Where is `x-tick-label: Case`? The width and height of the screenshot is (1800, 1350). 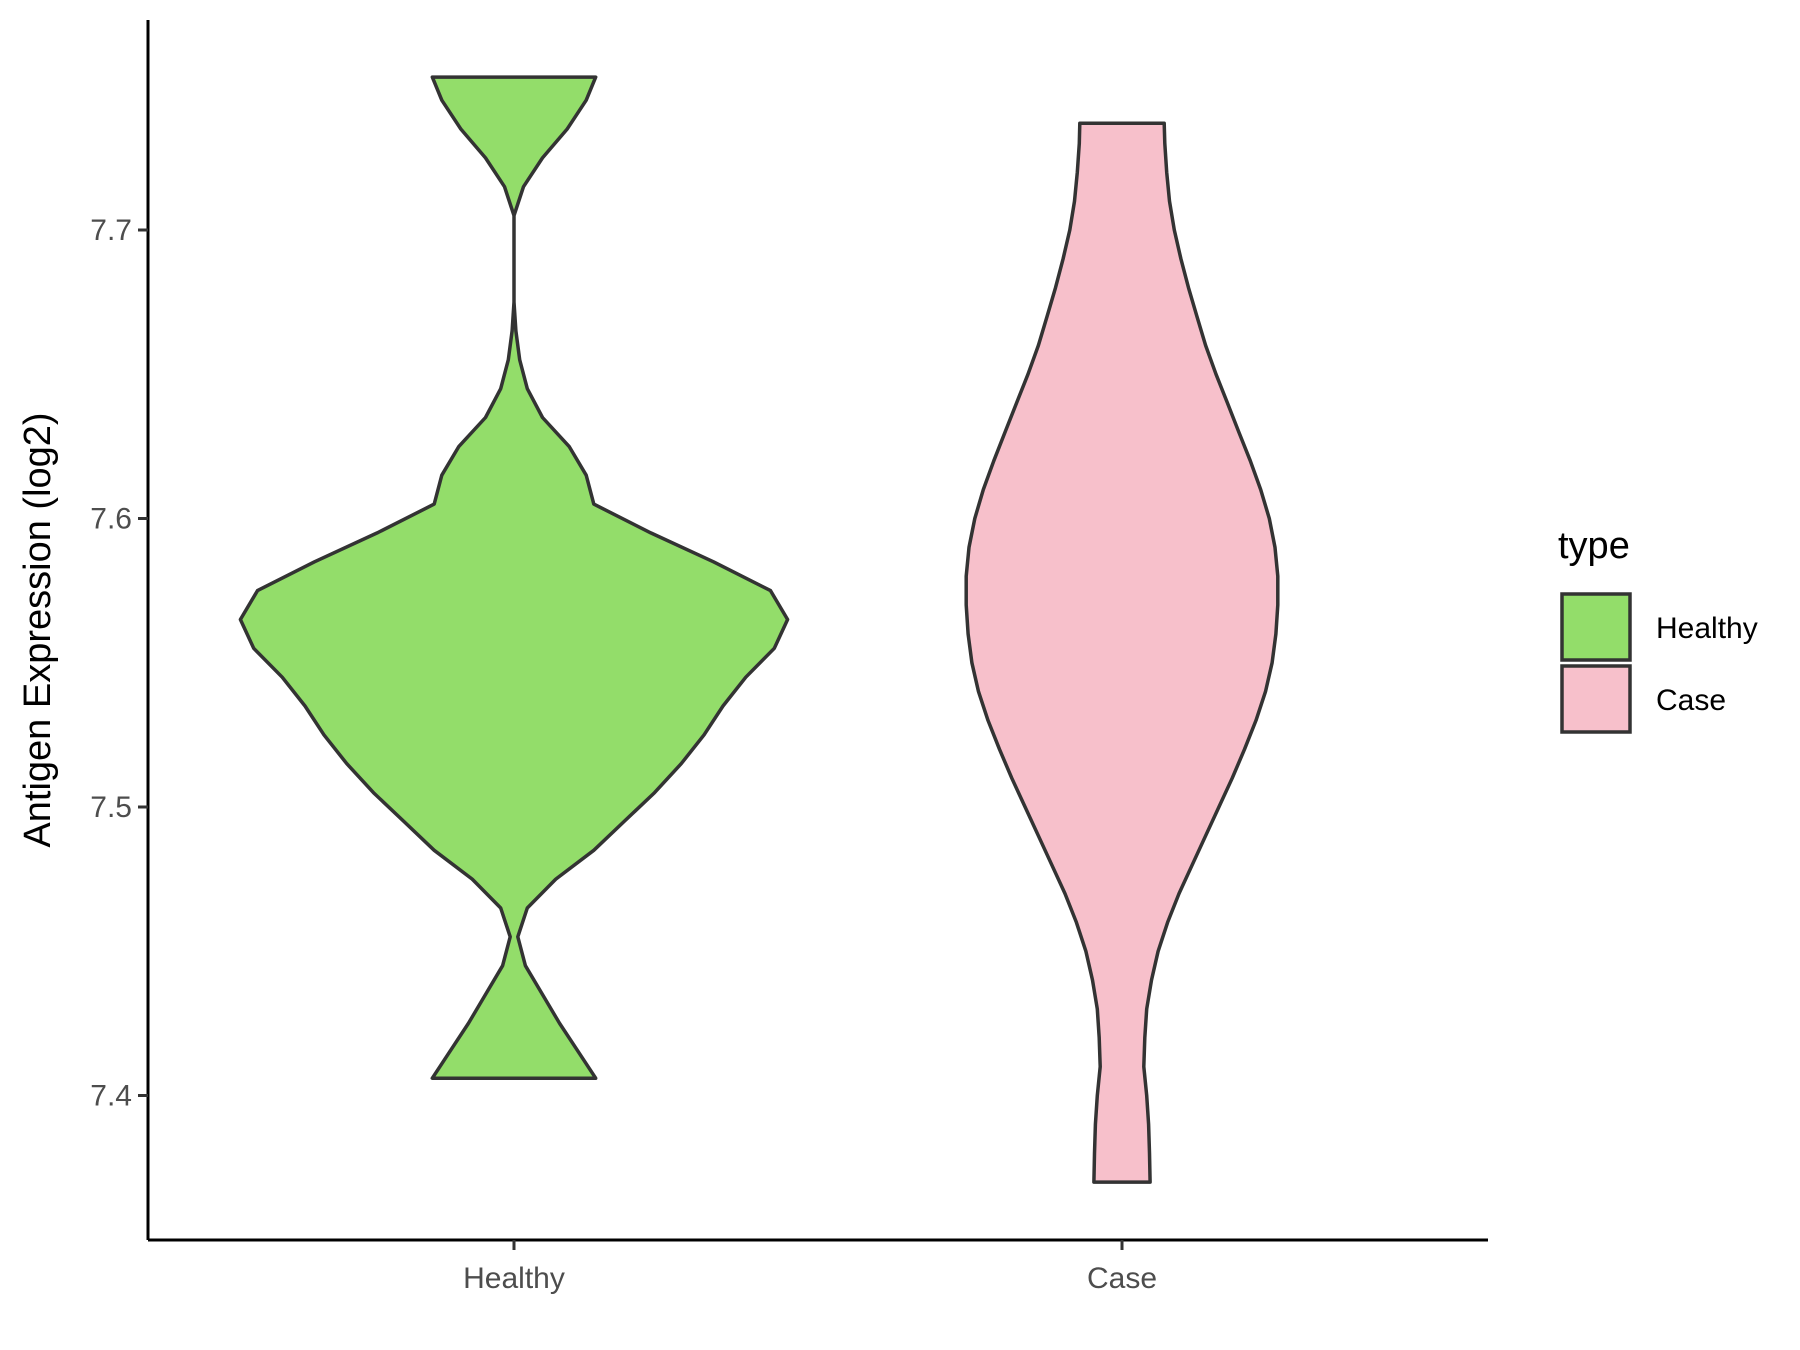
x-tick-label: Case is located at coordinates (1122, 1278).